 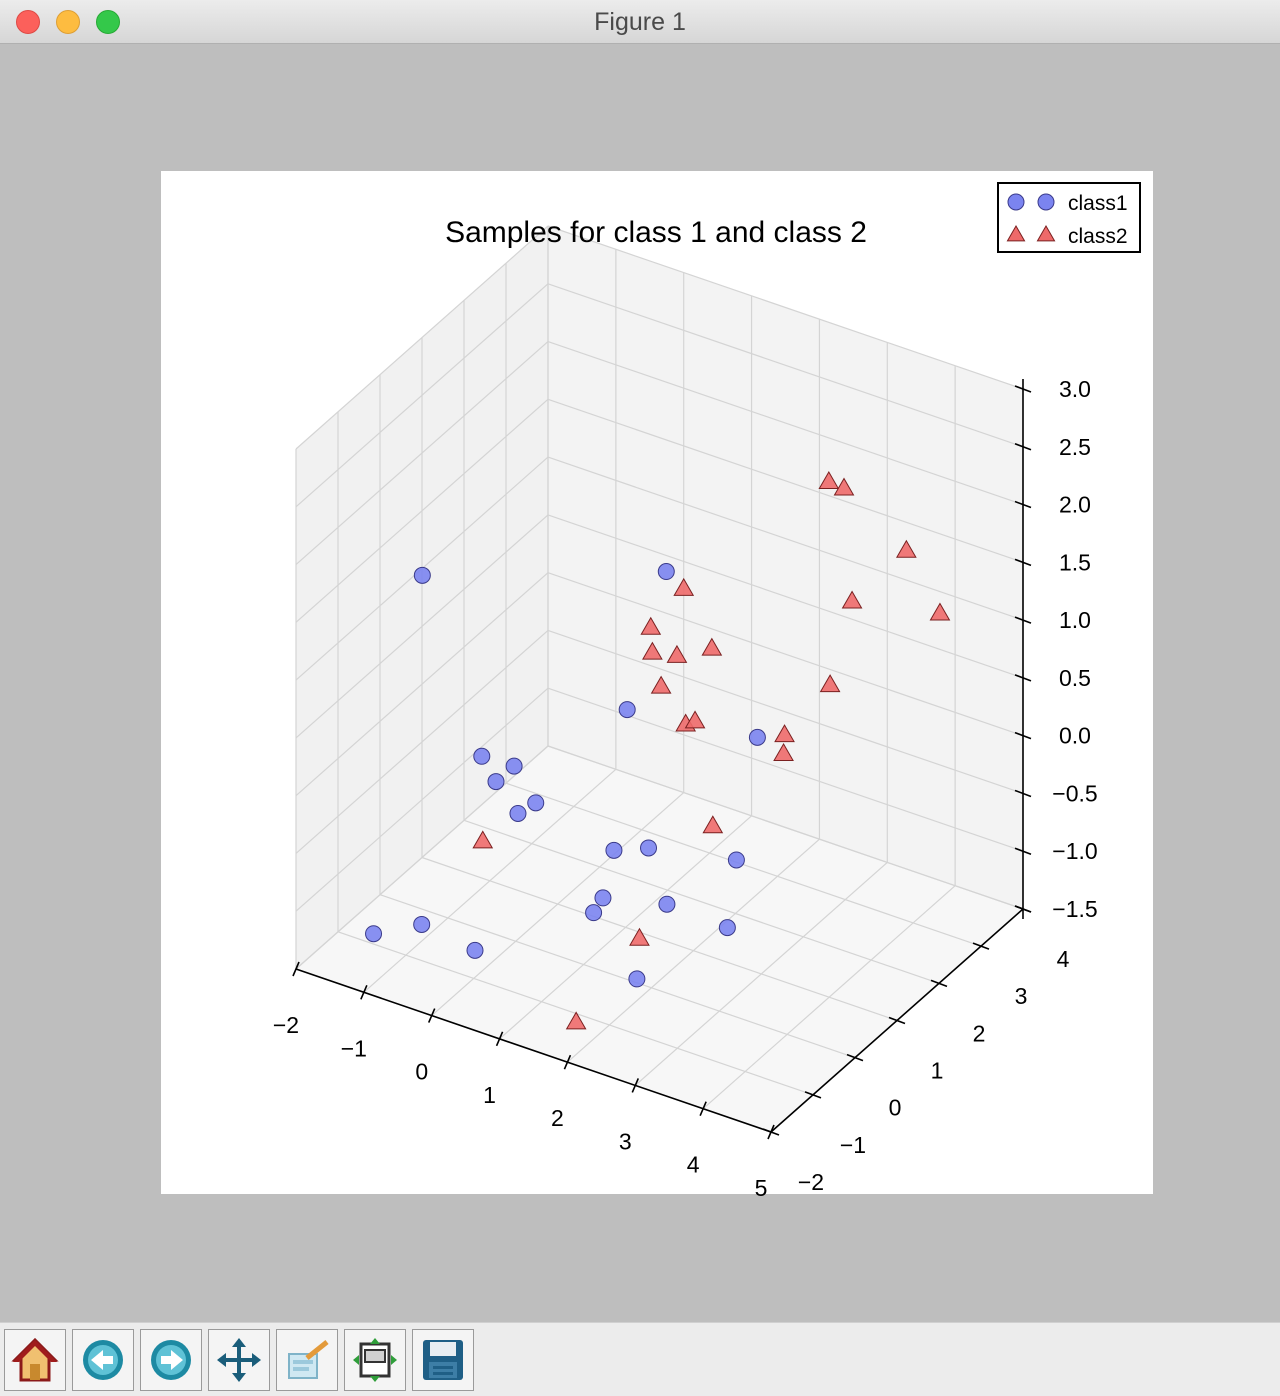 What do you see at coordinates (1021, 996) in the screenshot?
I see `y-tick-label: 3` at bounding box center [1021, 996].